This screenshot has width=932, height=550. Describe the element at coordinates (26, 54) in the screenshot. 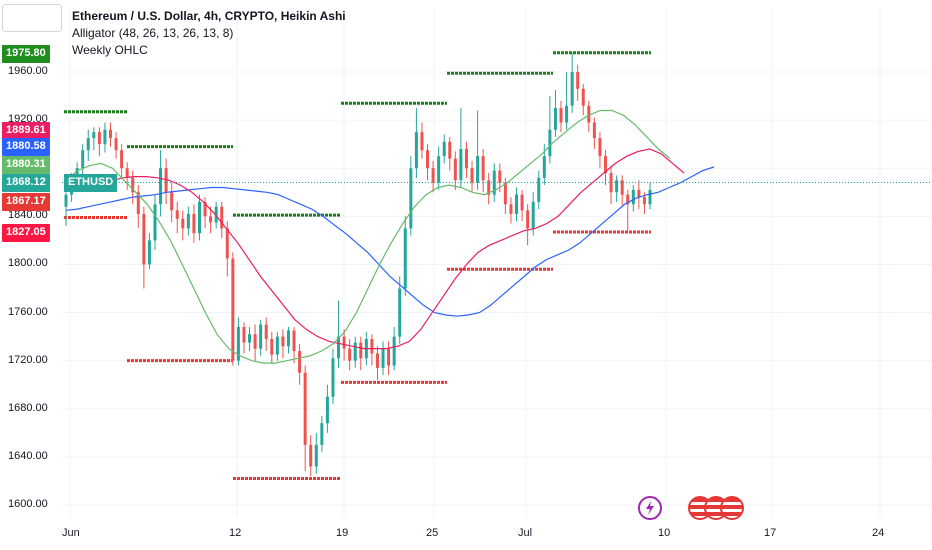

I see `price-tag: 1975.80` at that location.